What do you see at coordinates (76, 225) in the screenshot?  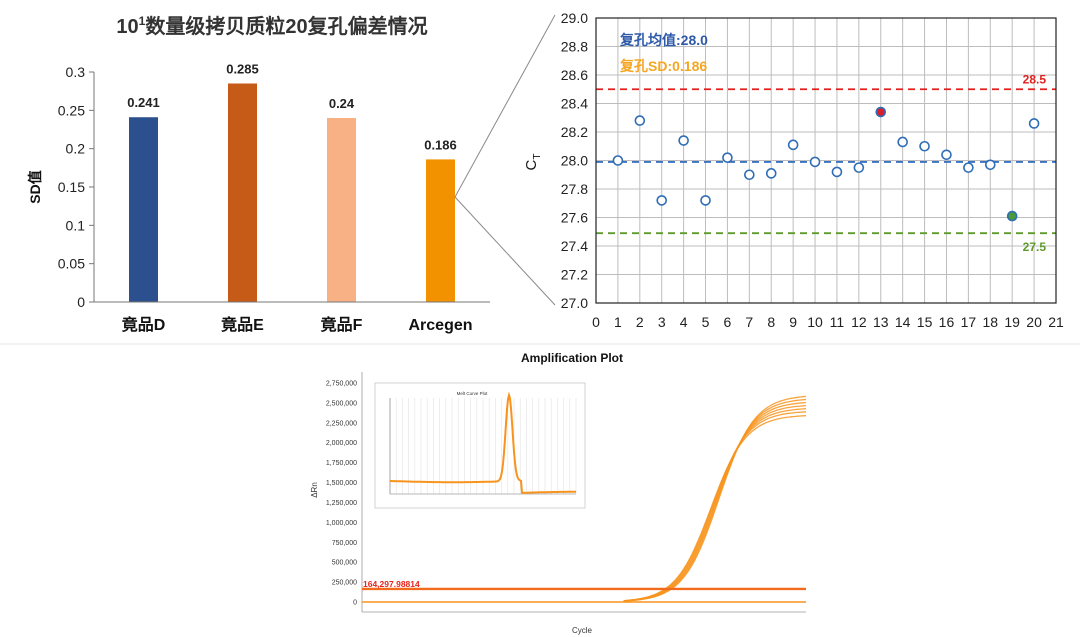 I see `bar-y-tick-label: 0.1` at bounding box center [76, 225].